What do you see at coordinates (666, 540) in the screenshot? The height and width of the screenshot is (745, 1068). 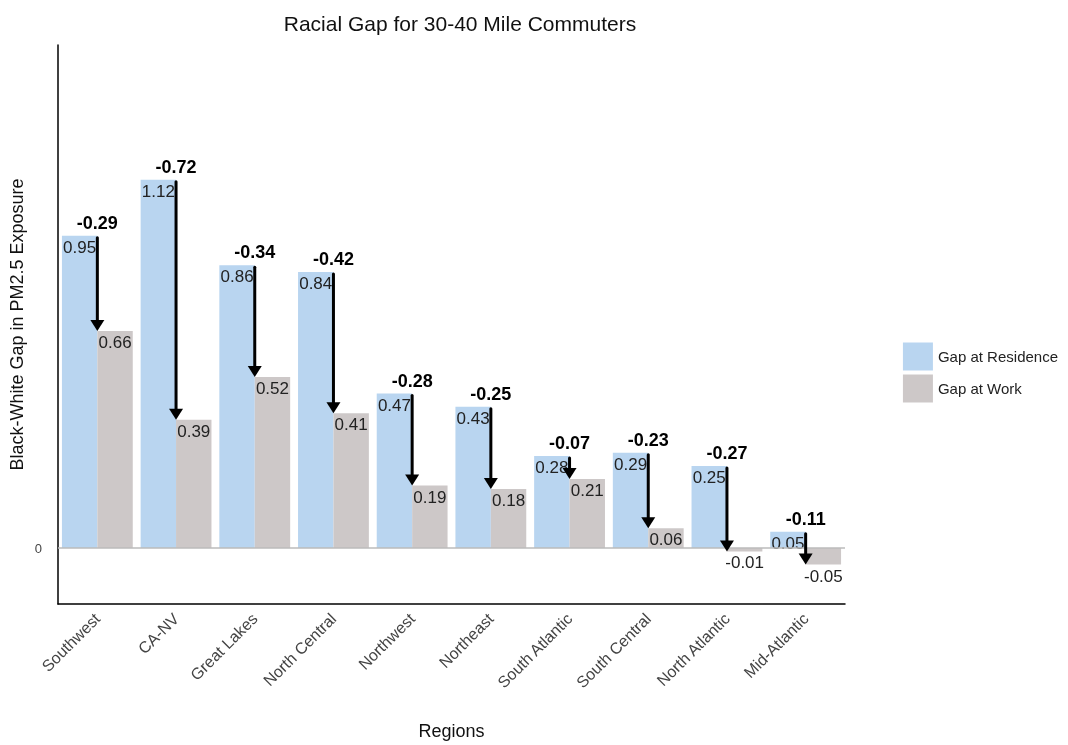 I see `data-label: 0.06` at bounding box center [666, 540].